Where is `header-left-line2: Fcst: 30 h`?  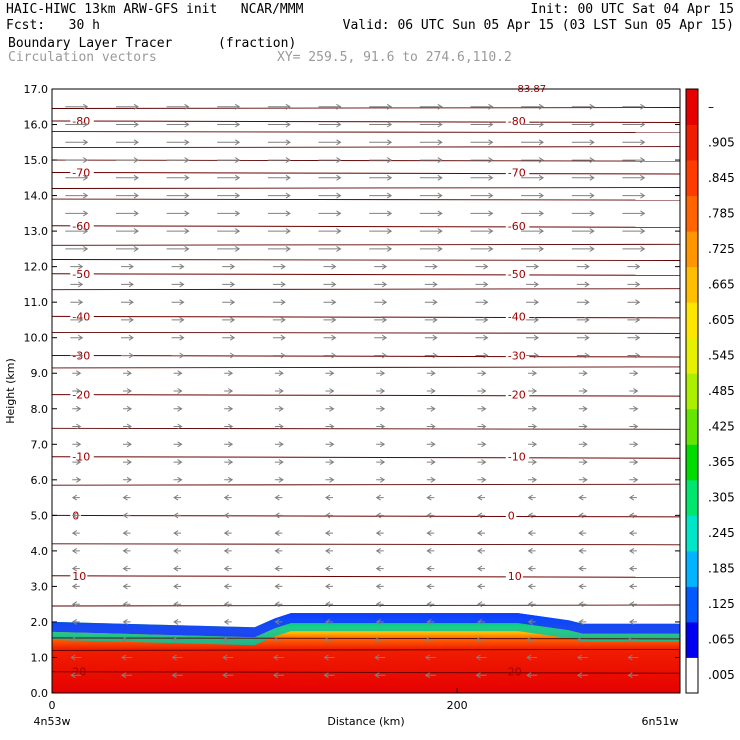
header-left-line2: Fcst: 30 h is located at coordinates (53, 25).